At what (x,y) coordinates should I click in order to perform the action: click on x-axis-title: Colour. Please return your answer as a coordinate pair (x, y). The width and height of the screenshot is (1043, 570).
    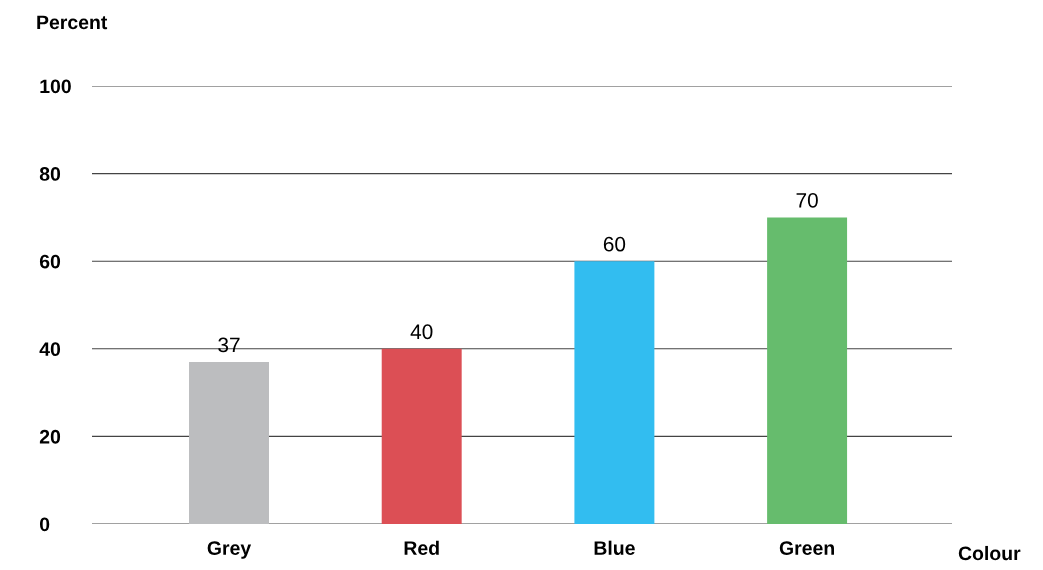
    Looking at the image, I should click on (989, 553).